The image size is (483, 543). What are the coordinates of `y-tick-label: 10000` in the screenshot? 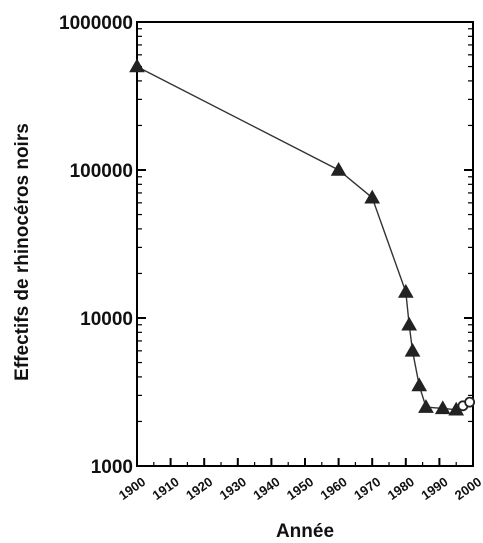 It's located at (106, 319).